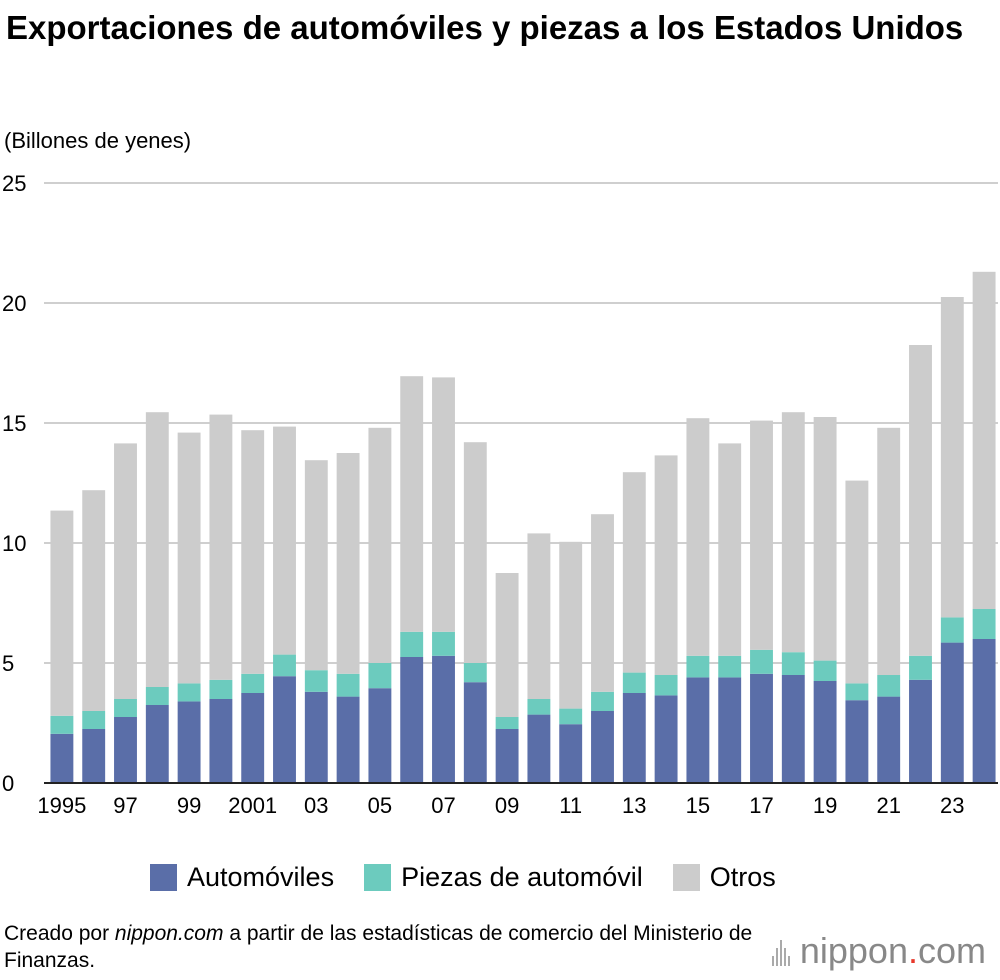 The height and width of the screenshot is (980, 1000). Describe the element at coordinates (163, 877) in the screenshot. I see `legend-swatch-automoviles` at that location.